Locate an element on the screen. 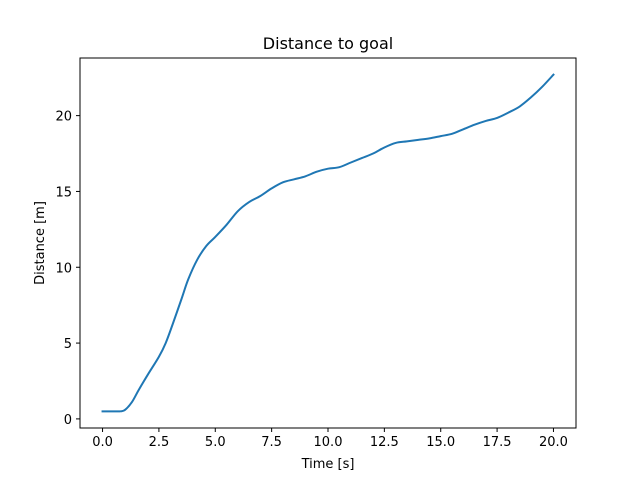 Image resolution: width=640 pixels, height=480 pixels. y-axis-ticks: 0 5 10 15 20 is located at coordinates (67, 269).